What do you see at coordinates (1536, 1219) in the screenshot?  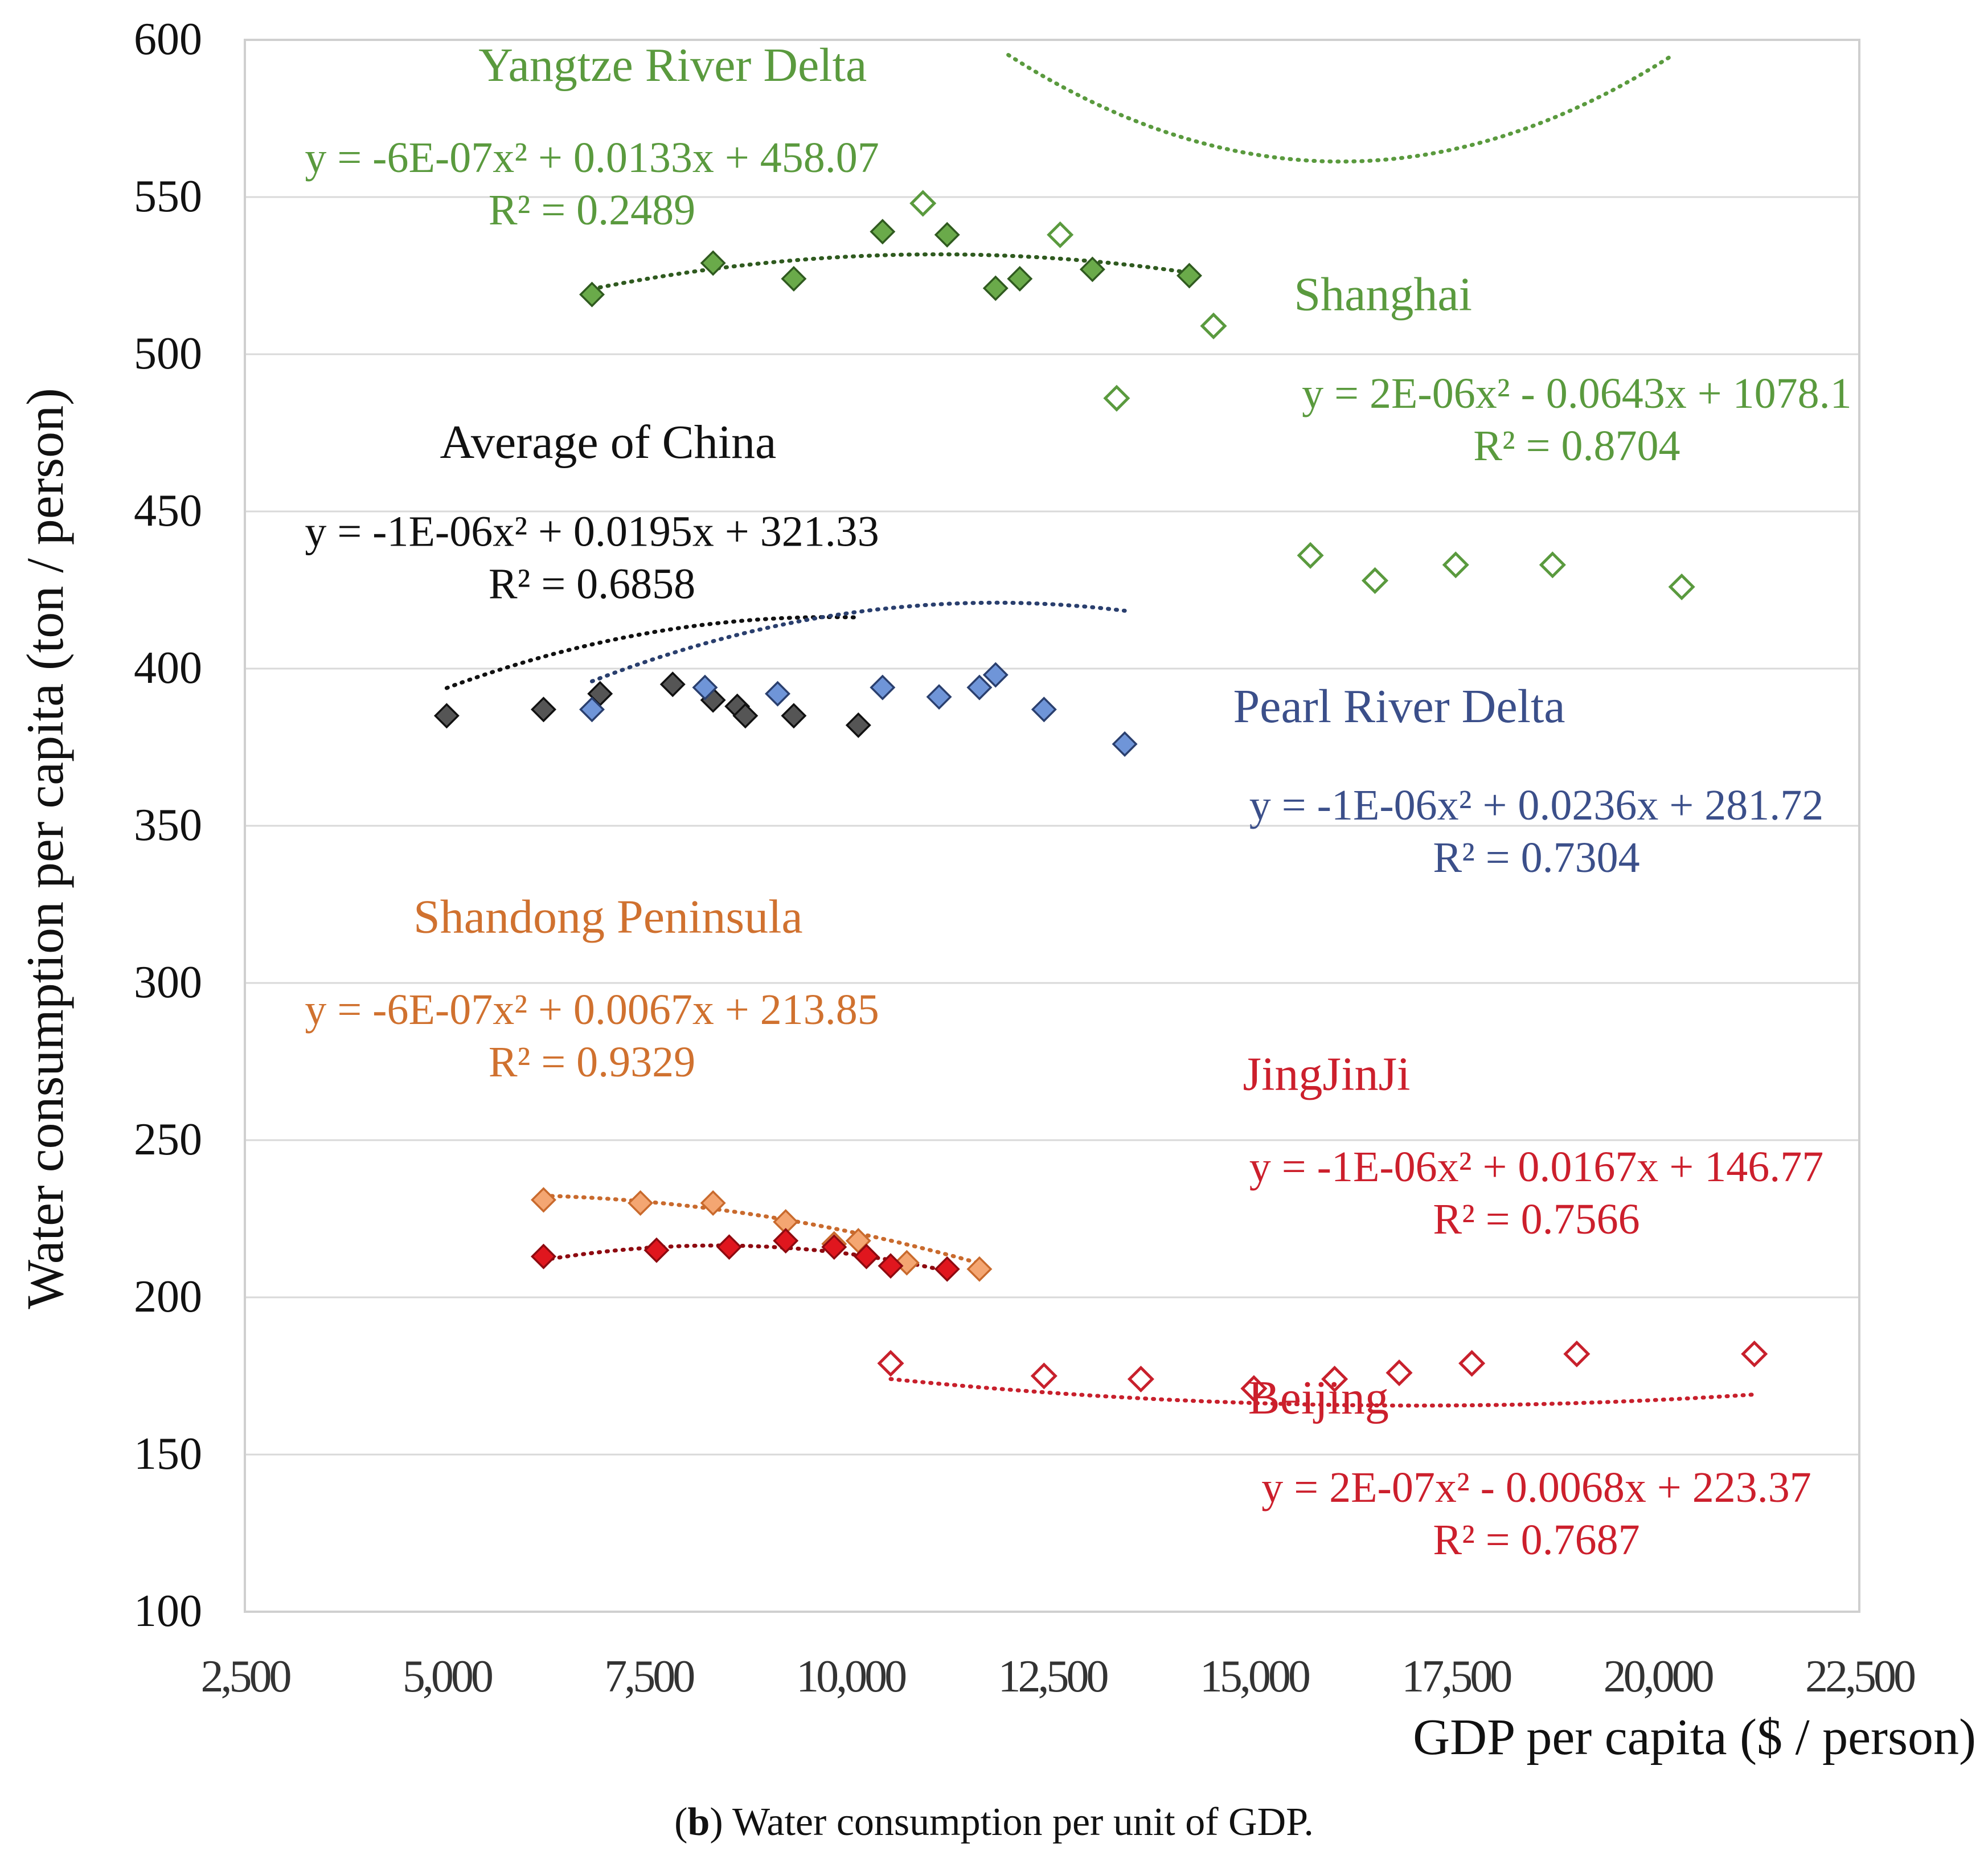 I see `r-squared-jingjinji: R² = 0.7566` at bounding box center [1536, 1219].